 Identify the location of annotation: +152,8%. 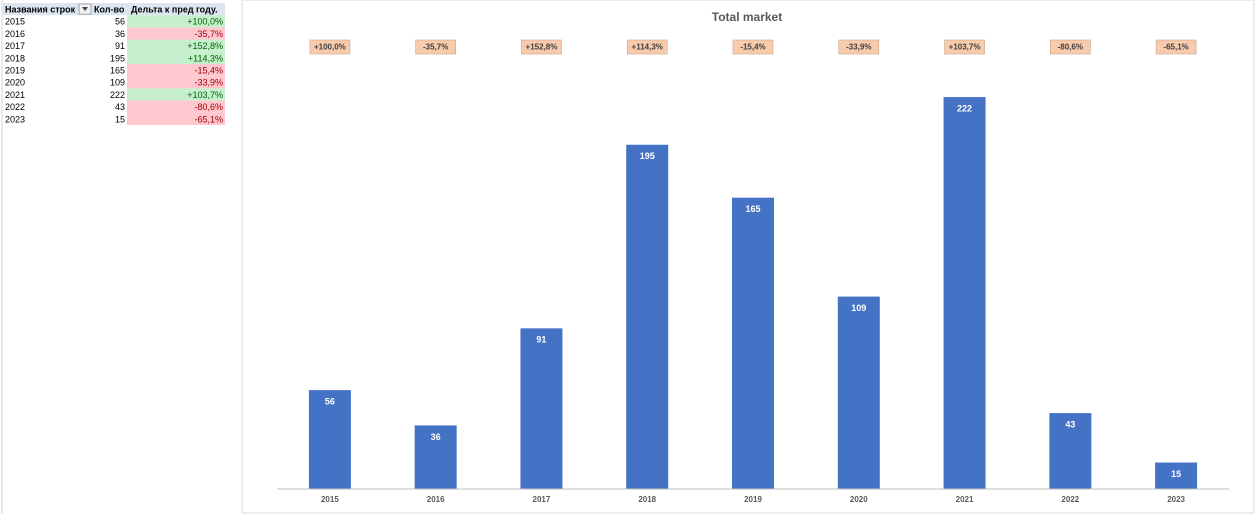
(542, 47).